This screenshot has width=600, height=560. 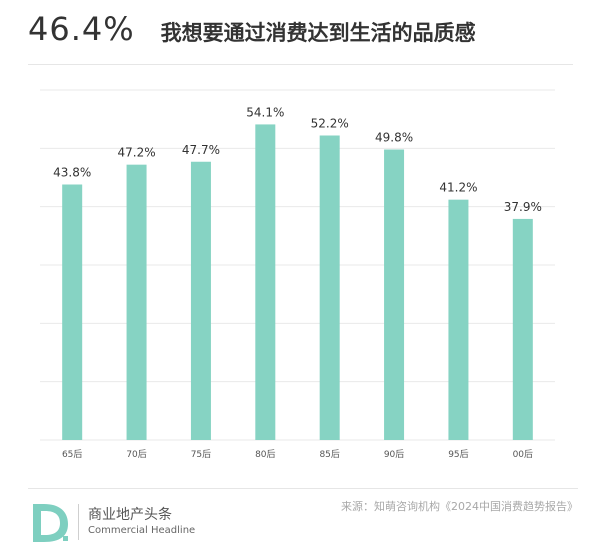 What do you see at coordinates (300, 64) in the screenshot?
I see `header-divider` at bounding box center [300, 64].